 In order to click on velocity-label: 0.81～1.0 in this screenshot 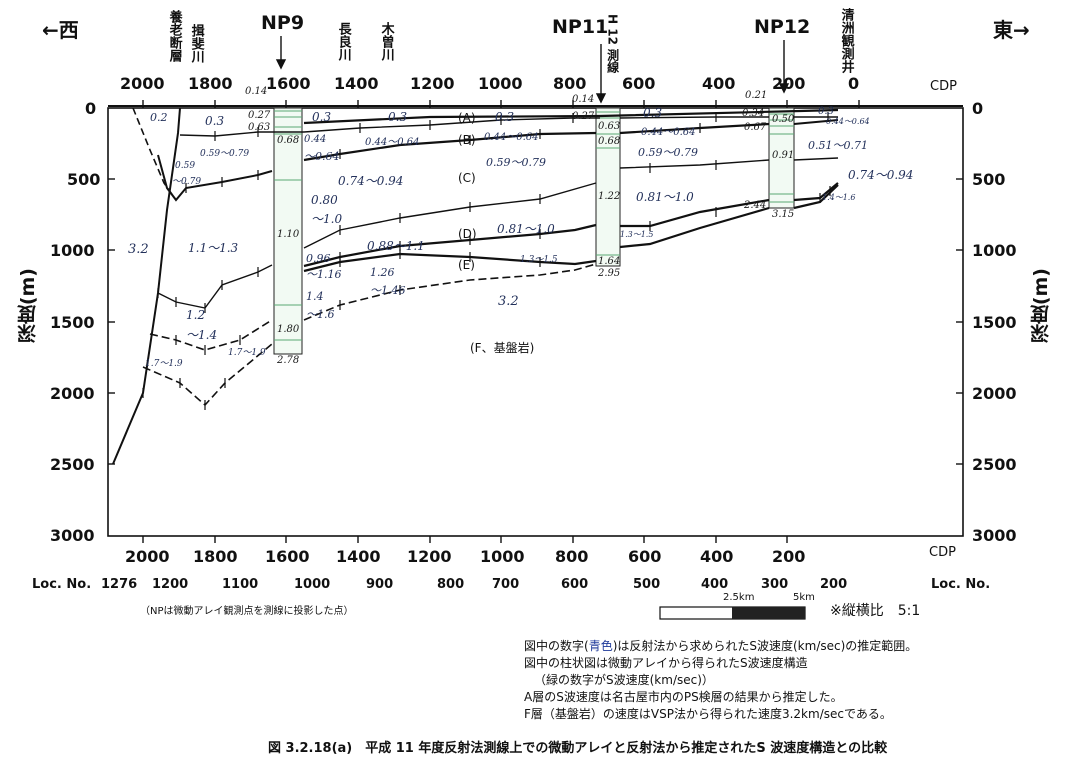, I will do `click(526, 229)`.